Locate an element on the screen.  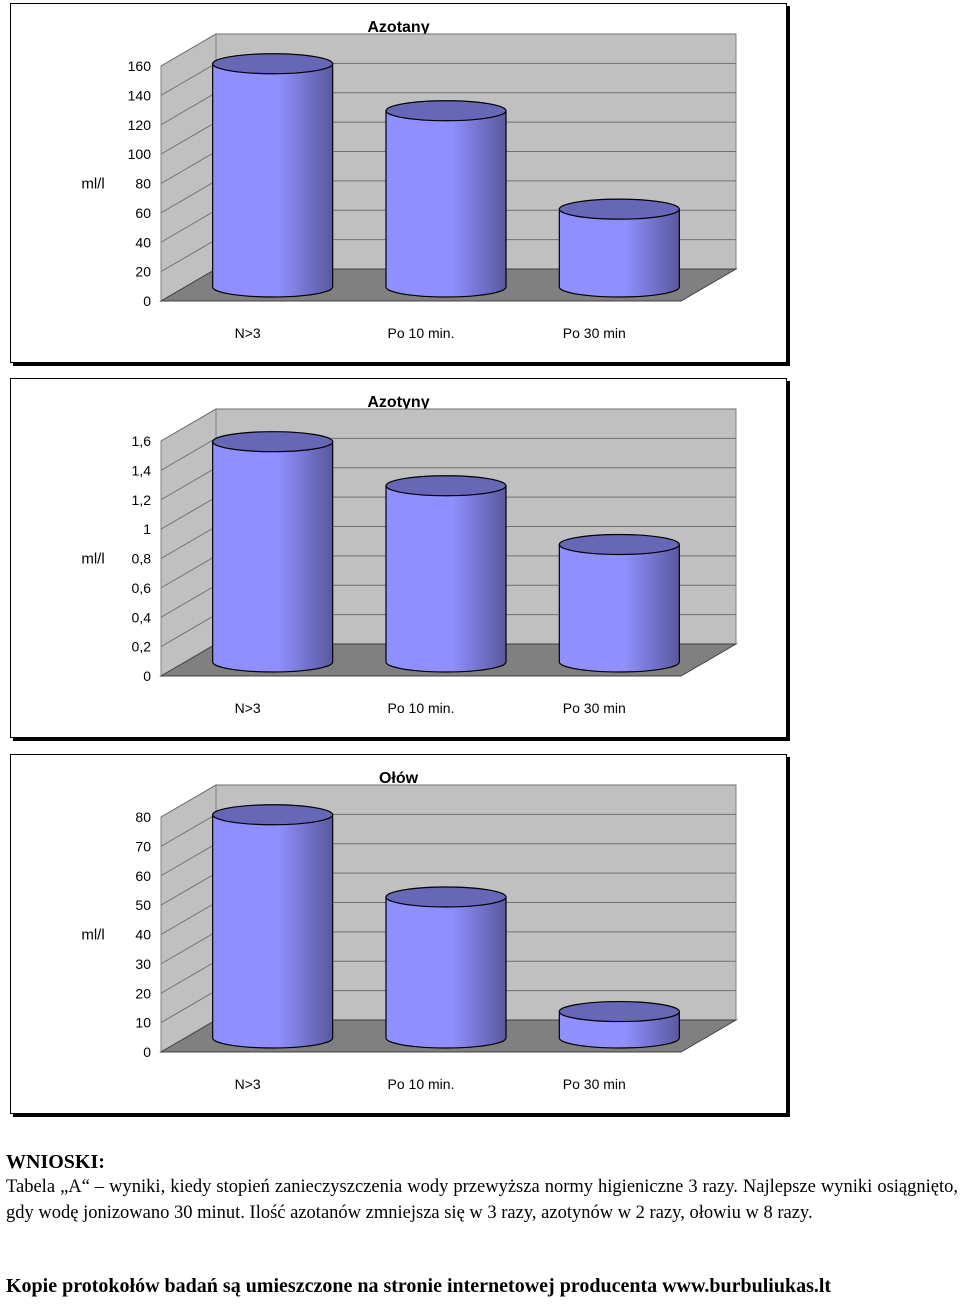
y-tick-label: 120 is located at coordinates (140, 125).